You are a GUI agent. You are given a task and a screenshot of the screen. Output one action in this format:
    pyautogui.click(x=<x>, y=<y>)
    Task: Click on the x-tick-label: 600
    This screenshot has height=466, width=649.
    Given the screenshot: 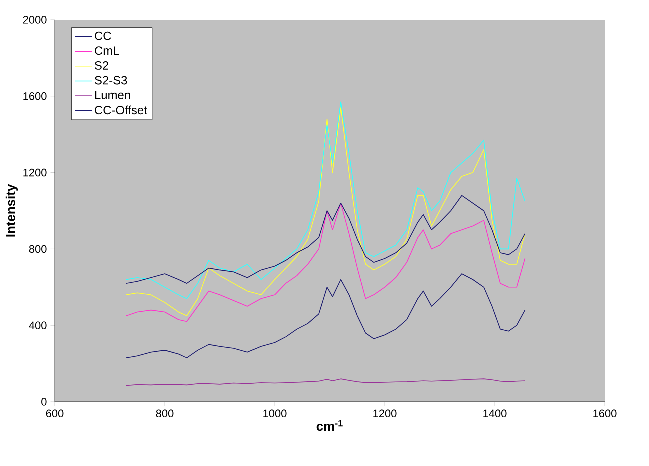 What is the action you would take?
    pyautogui.click(x=55, y=414)
    